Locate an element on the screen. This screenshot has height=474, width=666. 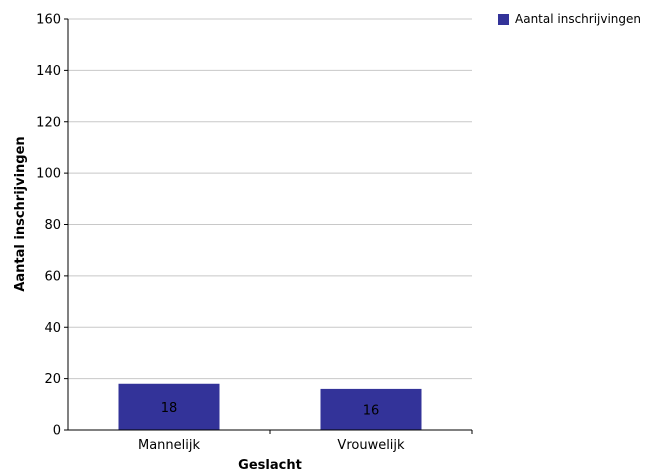
y-tick-label: 120 is located at coordinates (48, 122).